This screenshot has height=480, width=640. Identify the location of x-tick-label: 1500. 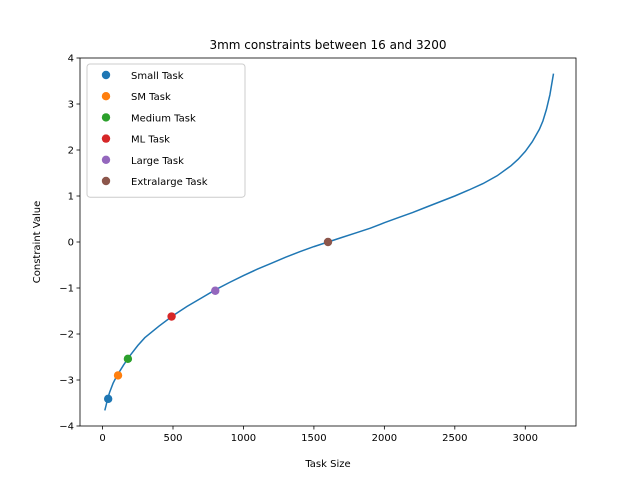
(313, 438).